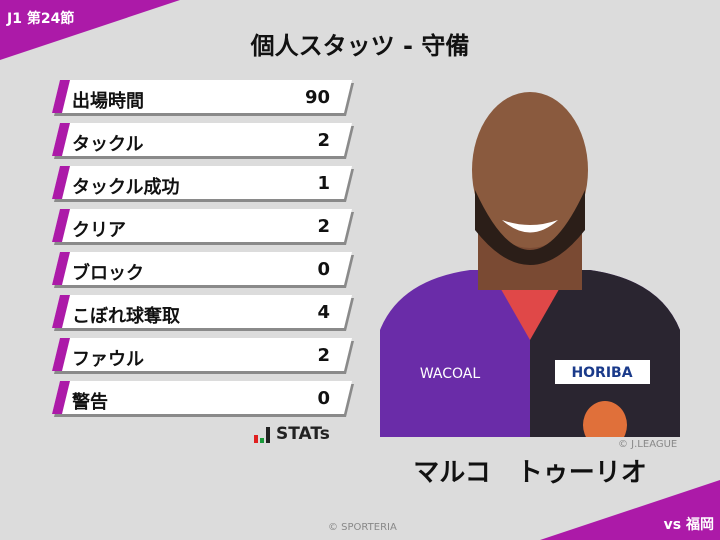 The image size is (720, 540). Describe the element at coordinates (126, 187) in the screenshot. I see `stat-label: タックル成功` at that location.